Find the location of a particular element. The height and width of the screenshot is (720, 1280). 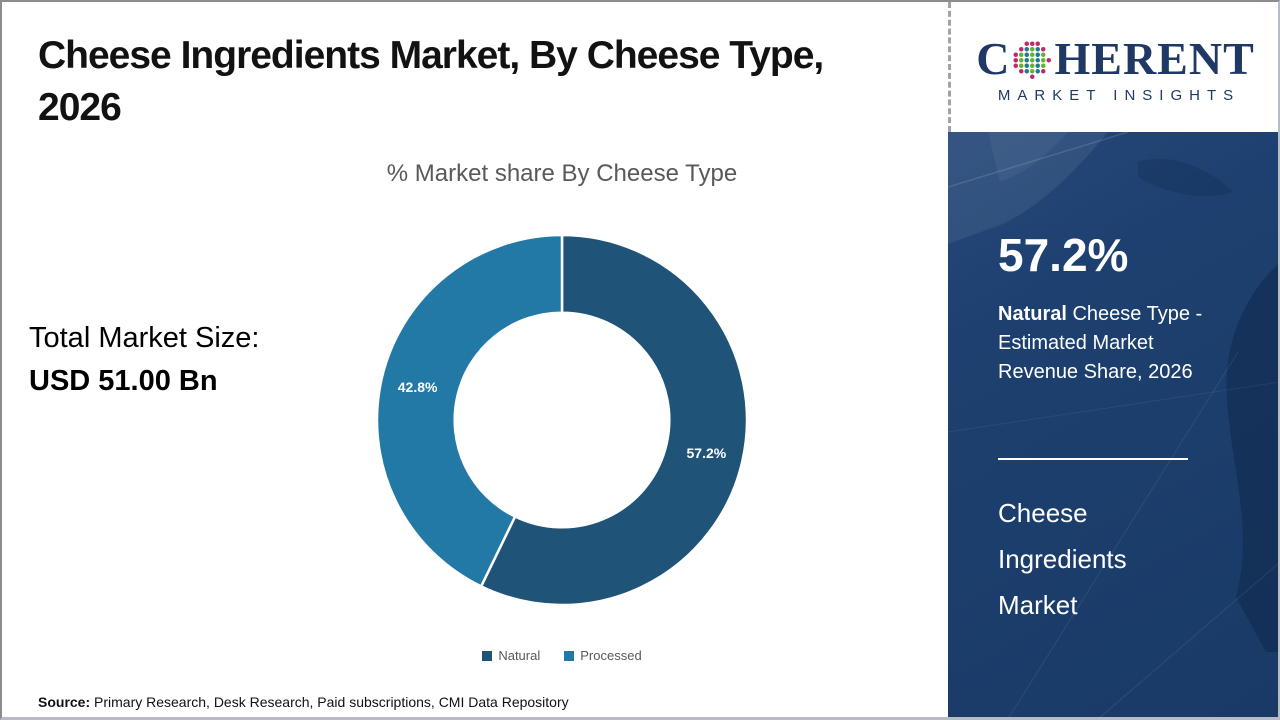

sidebar-market-name: Cheese Ingredients Market is located at coordinates (1062, 559).